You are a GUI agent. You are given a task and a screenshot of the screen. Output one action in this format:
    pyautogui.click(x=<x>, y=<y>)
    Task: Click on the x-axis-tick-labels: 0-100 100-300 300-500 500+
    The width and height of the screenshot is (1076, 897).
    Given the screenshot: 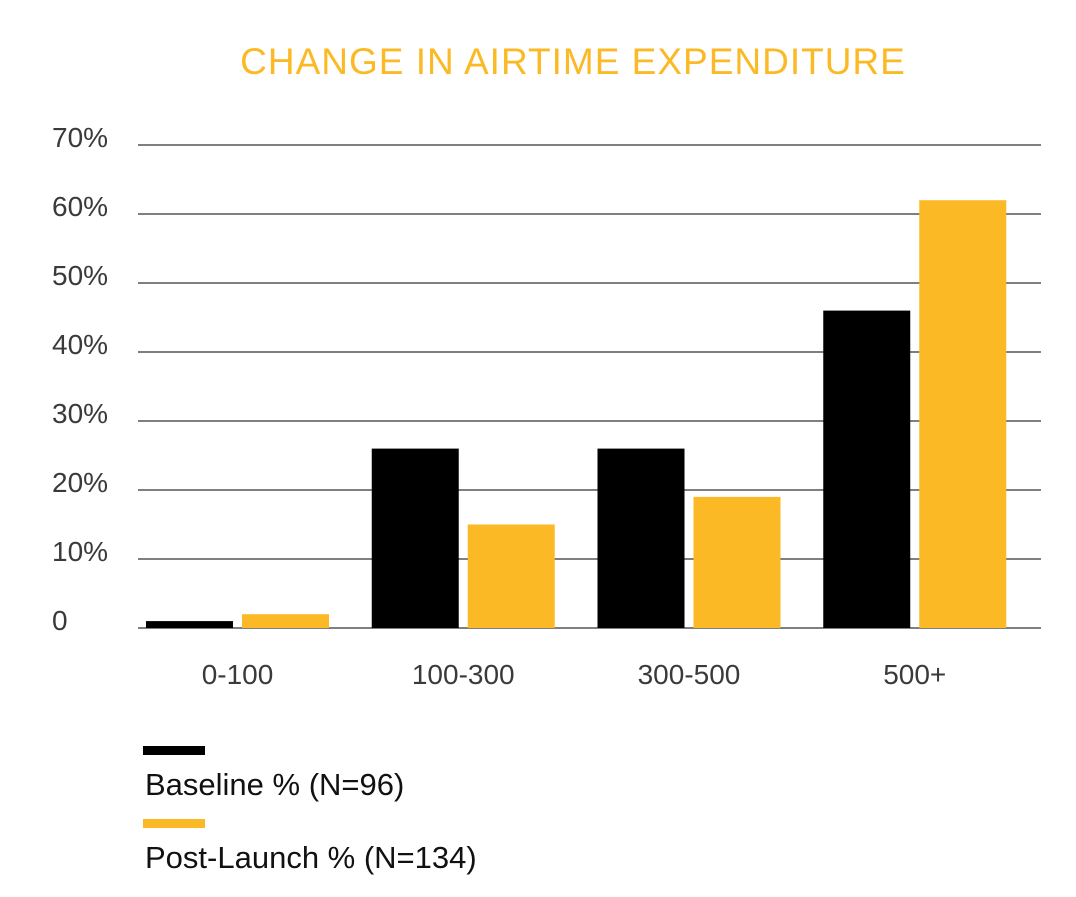 What is the action you would take?
    pyautogui.click(x=574, y=674)
    